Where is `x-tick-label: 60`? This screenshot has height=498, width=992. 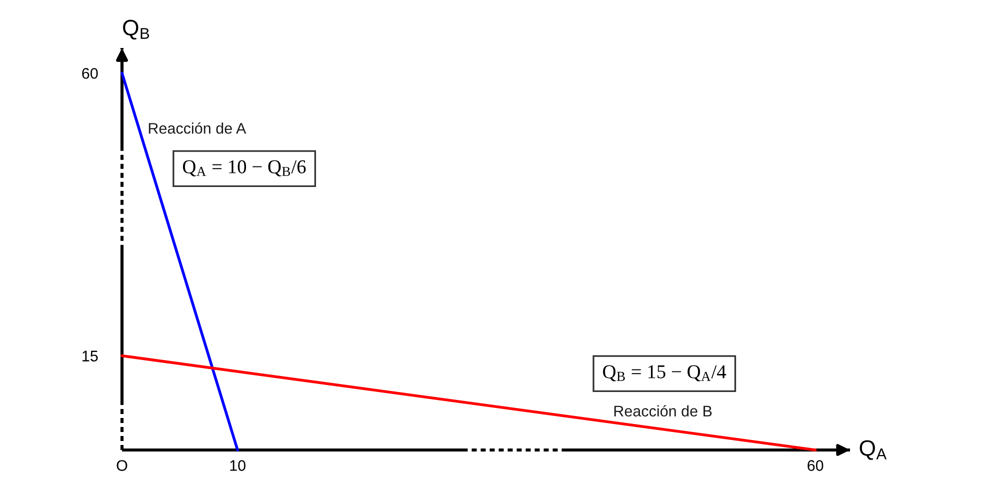 x-tick-label: 60 is located at coordinates (816, 465).